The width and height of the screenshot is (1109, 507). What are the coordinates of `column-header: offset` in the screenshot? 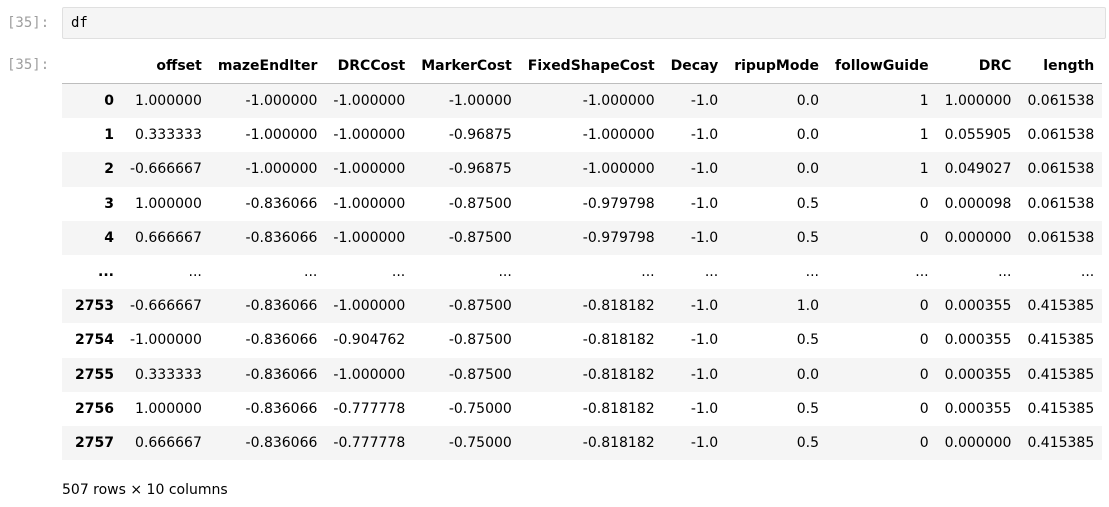 It's located at (166, 66).